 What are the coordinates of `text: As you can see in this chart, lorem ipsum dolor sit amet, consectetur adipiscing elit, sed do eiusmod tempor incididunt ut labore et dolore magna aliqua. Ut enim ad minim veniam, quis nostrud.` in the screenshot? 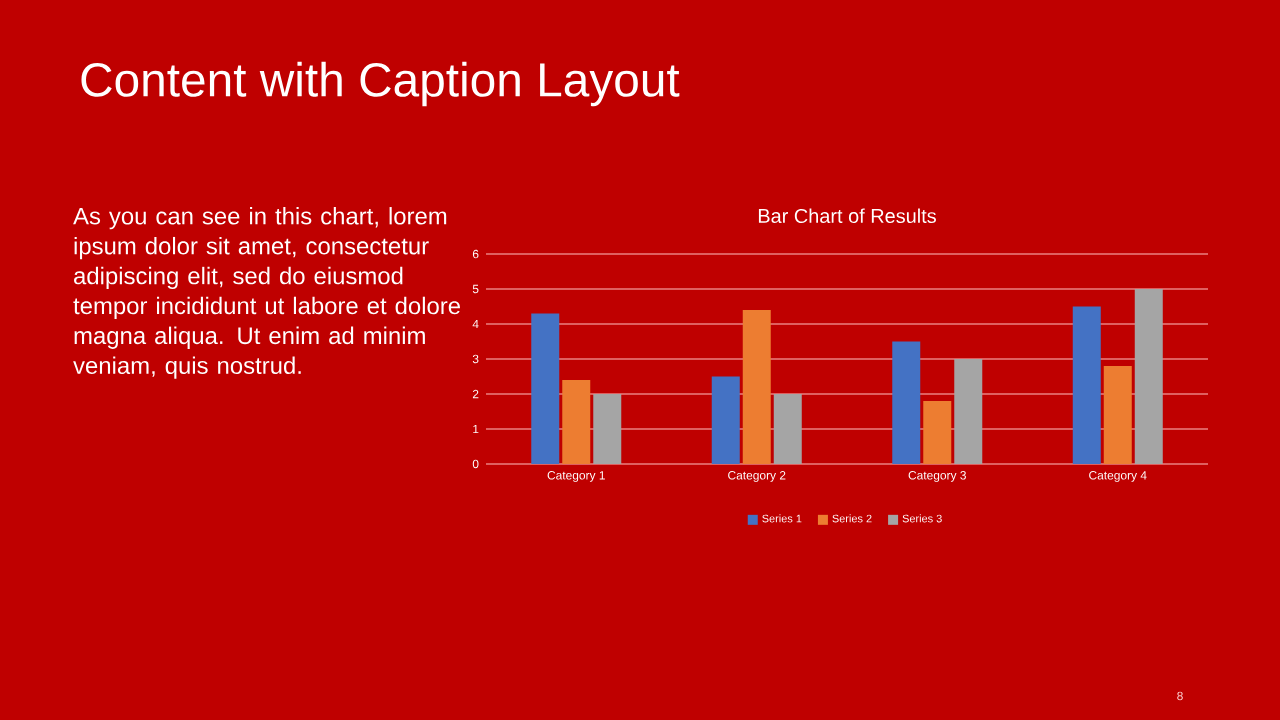 It's located at (266, 293).